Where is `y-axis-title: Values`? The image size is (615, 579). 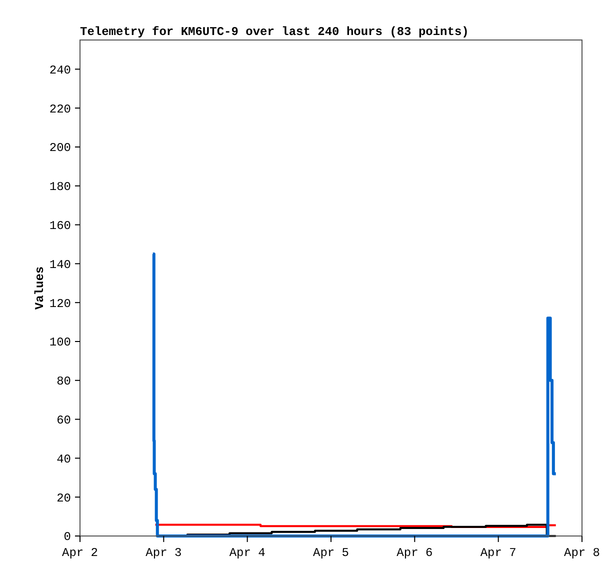
y-axis-title: Values is located at coordinates (40, 288).